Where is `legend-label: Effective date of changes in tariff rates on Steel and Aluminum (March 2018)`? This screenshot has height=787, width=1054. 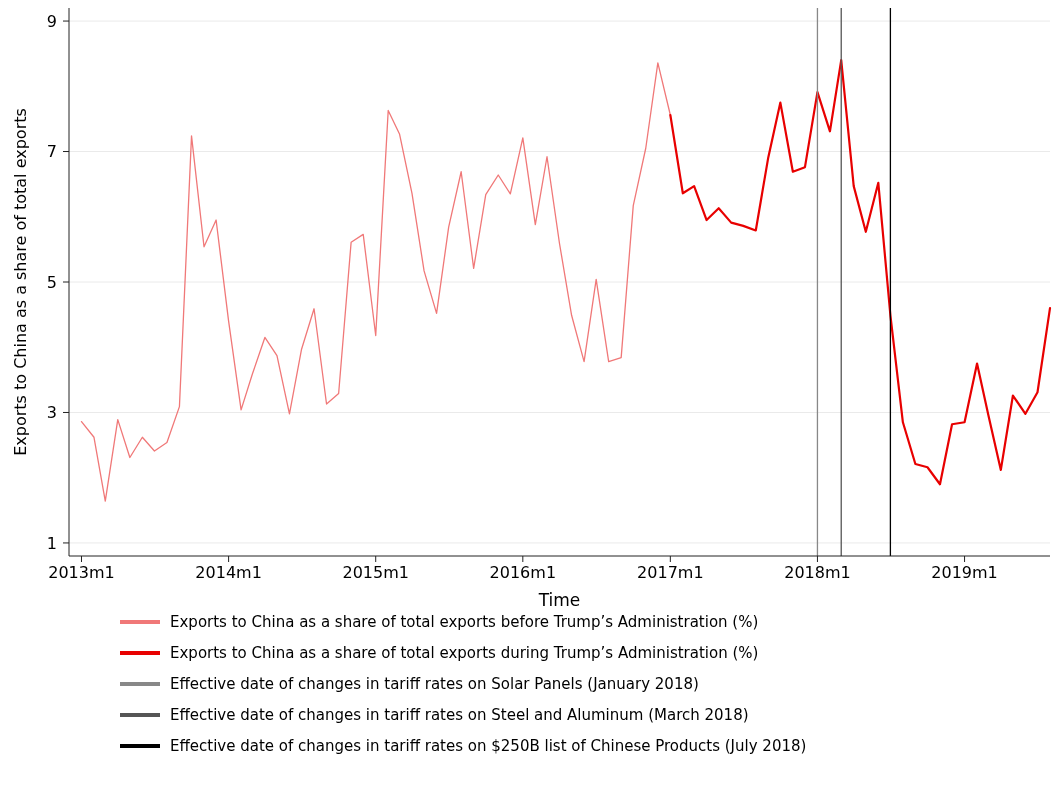
legend-label: Effective date of changes in tariff rates on Steel and Aluminum (March 2018) is located at coordinates (459, 715).